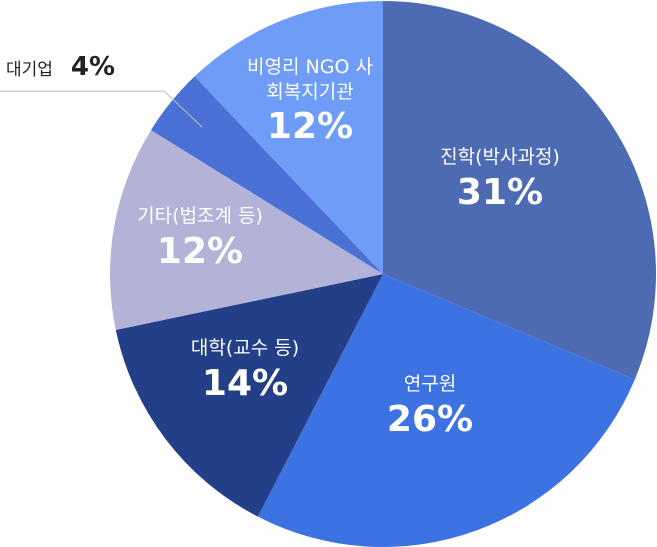 Image resolution: width=657 pixels, height=547 pixels. Describe the element at coordinates (245, 383) in the screenshot. I see `value-label: 14%` at that location.